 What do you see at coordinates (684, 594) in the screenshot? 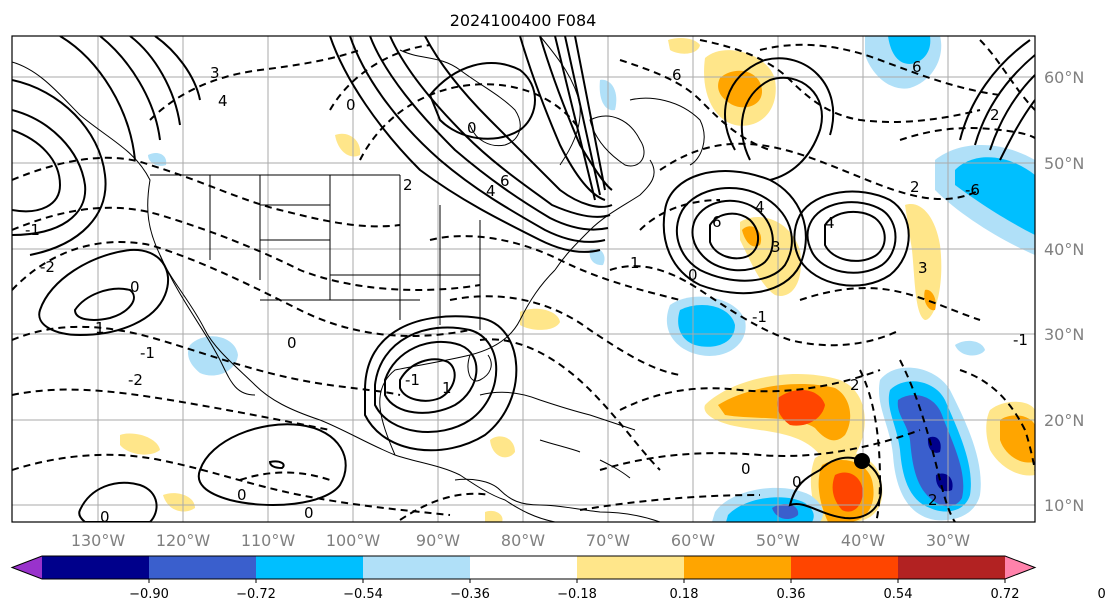
I see `colorbar-tick-label: 0.18` at bounding box center [684, 594].